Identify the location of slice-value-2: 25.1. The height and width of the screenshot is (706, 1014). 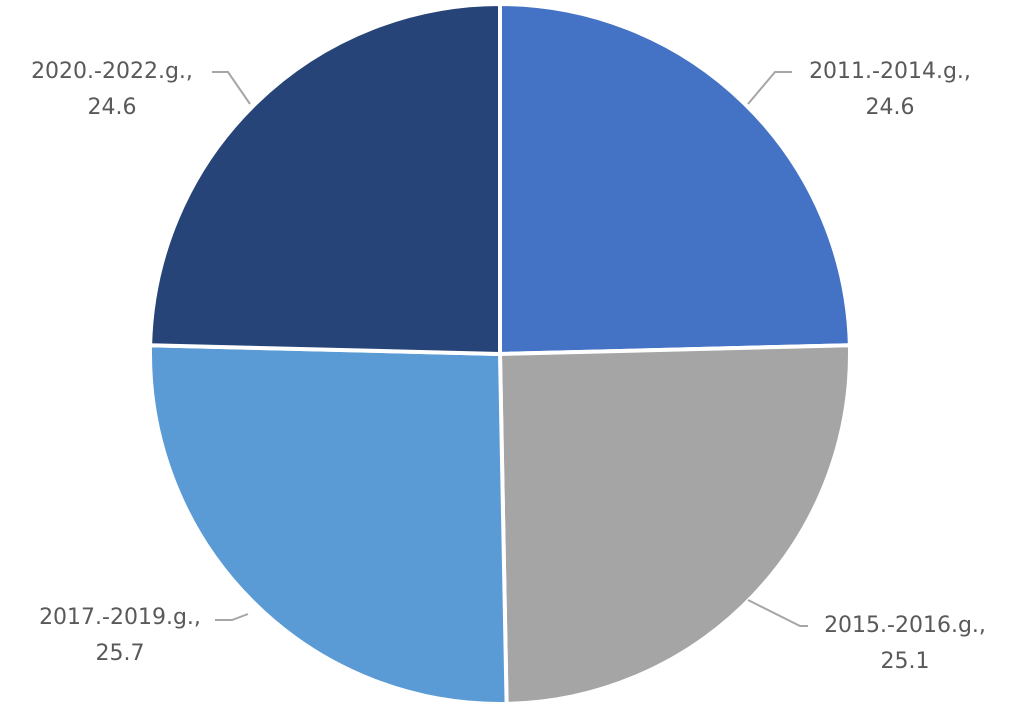
(905, 661).